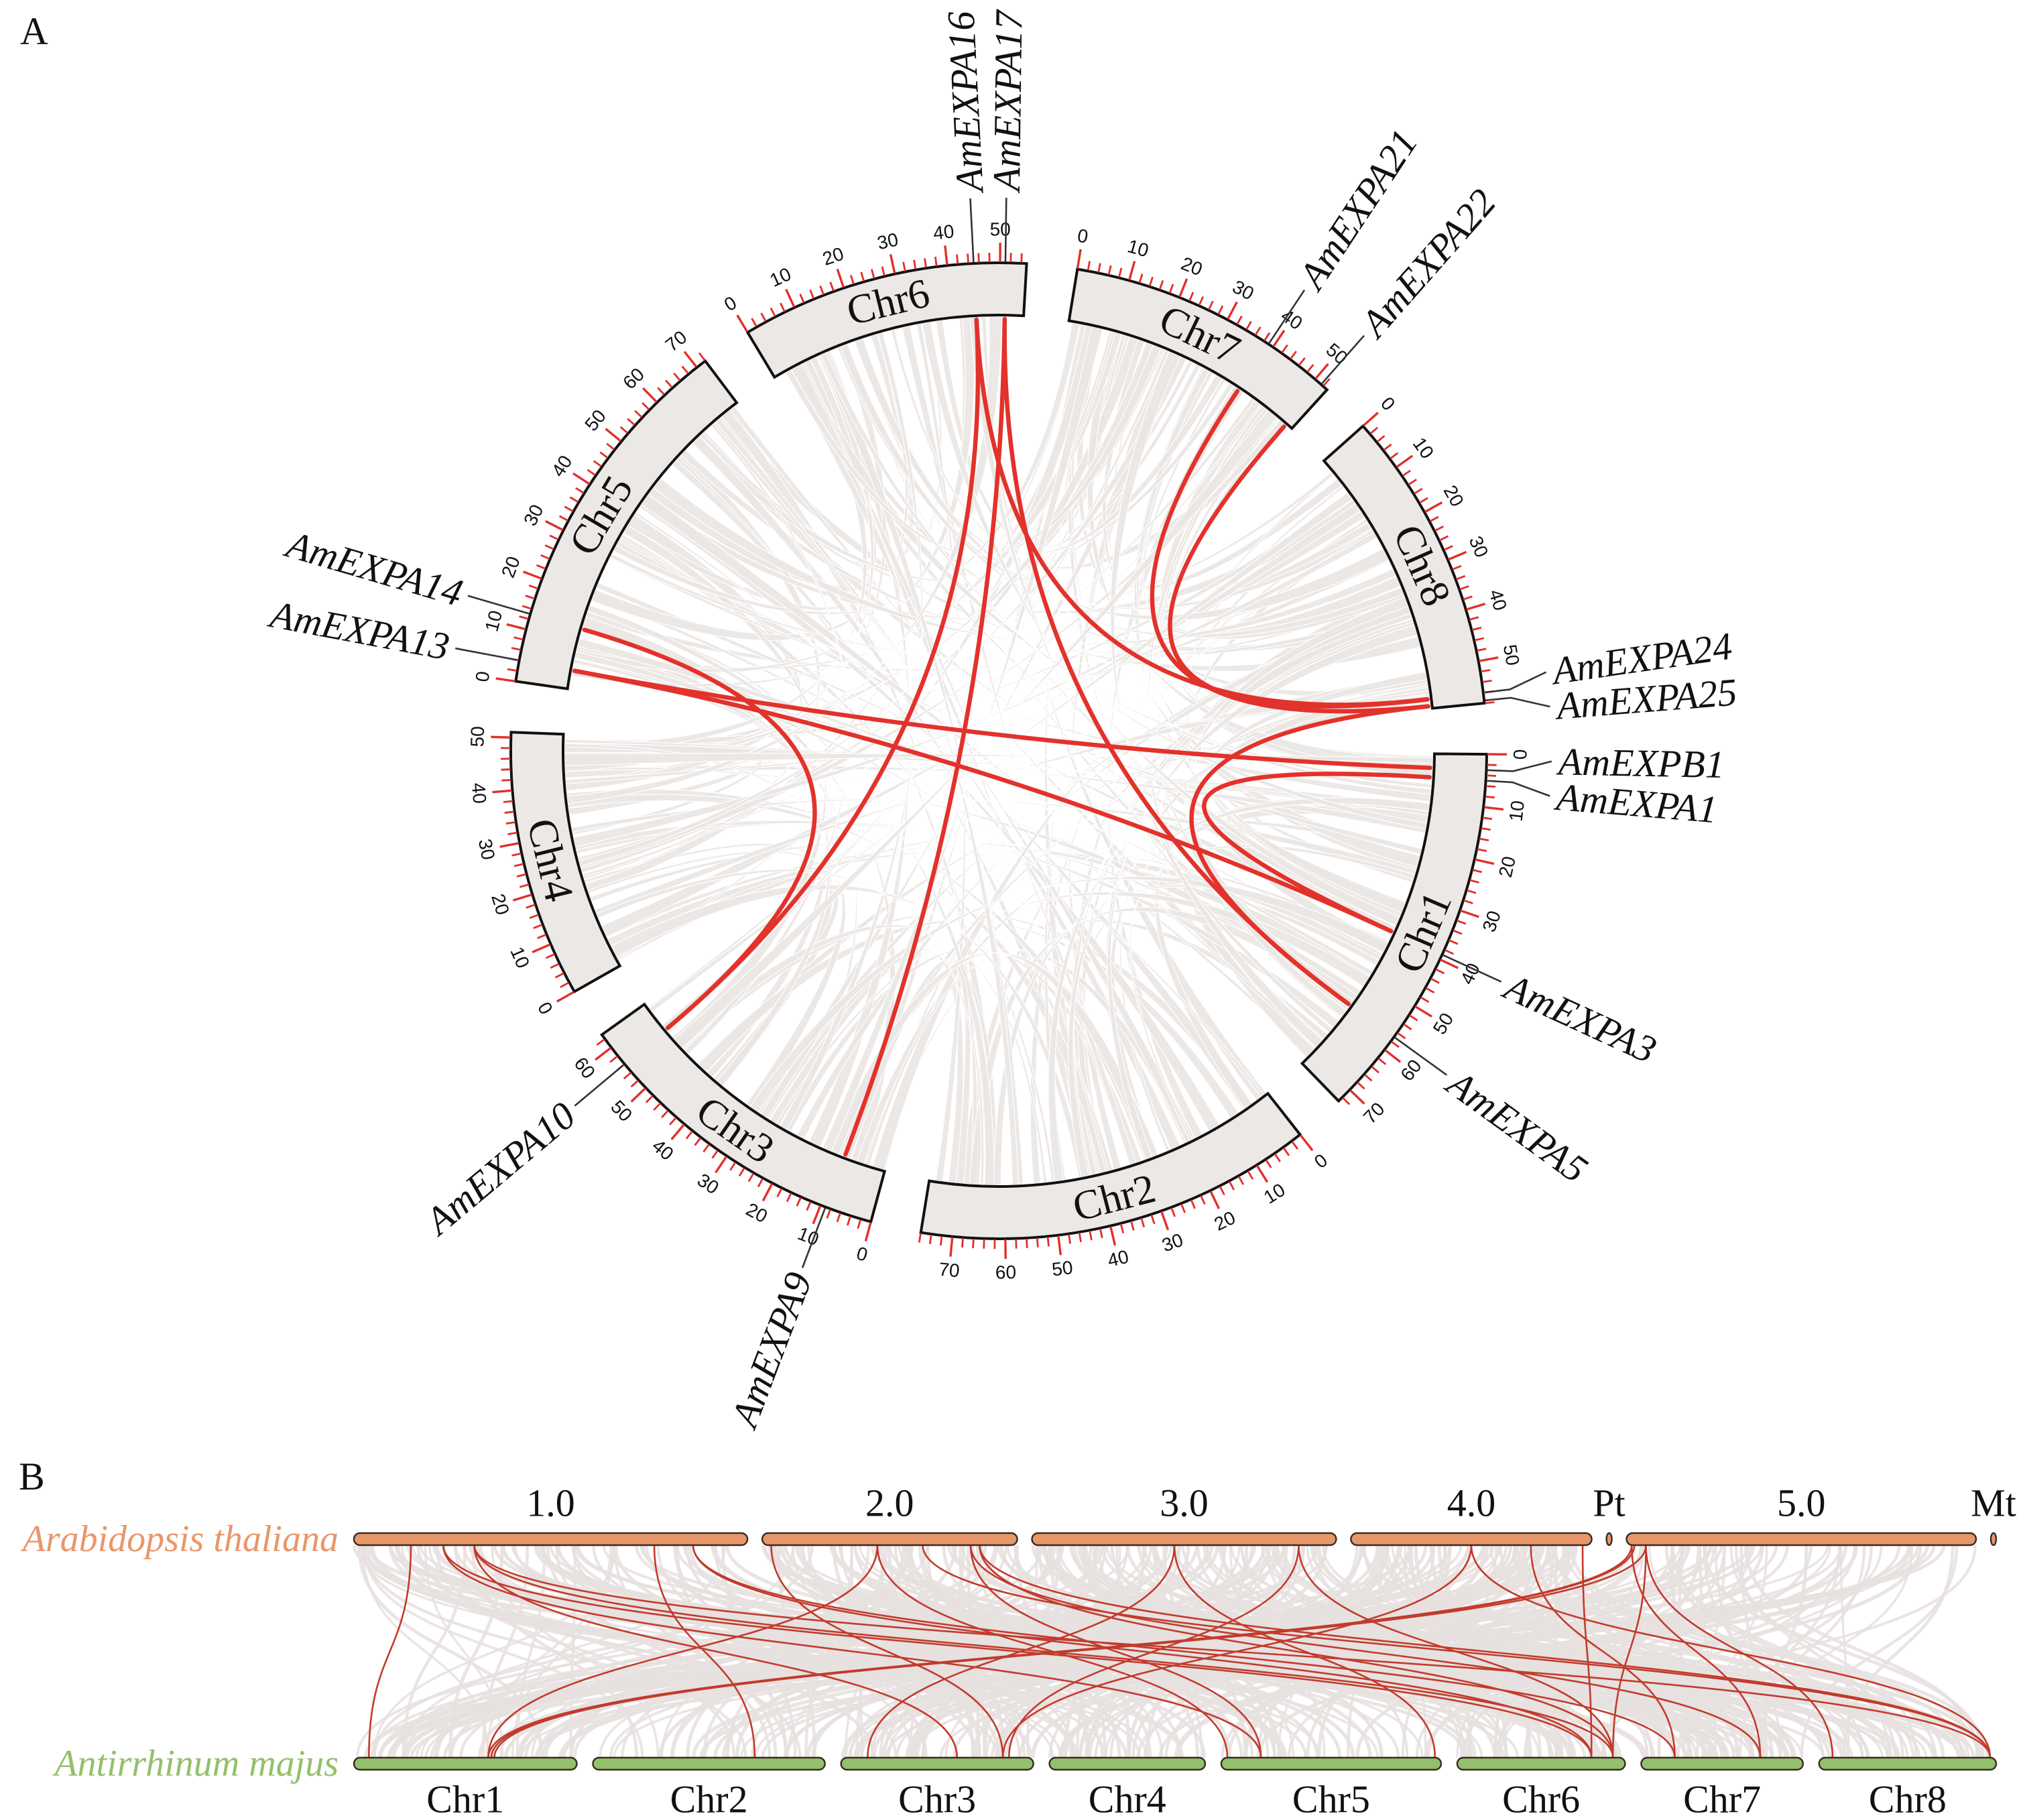  Describe the element at coordinates (1520, 754) in the screenshot. I see `tick-label: 0` at that location.